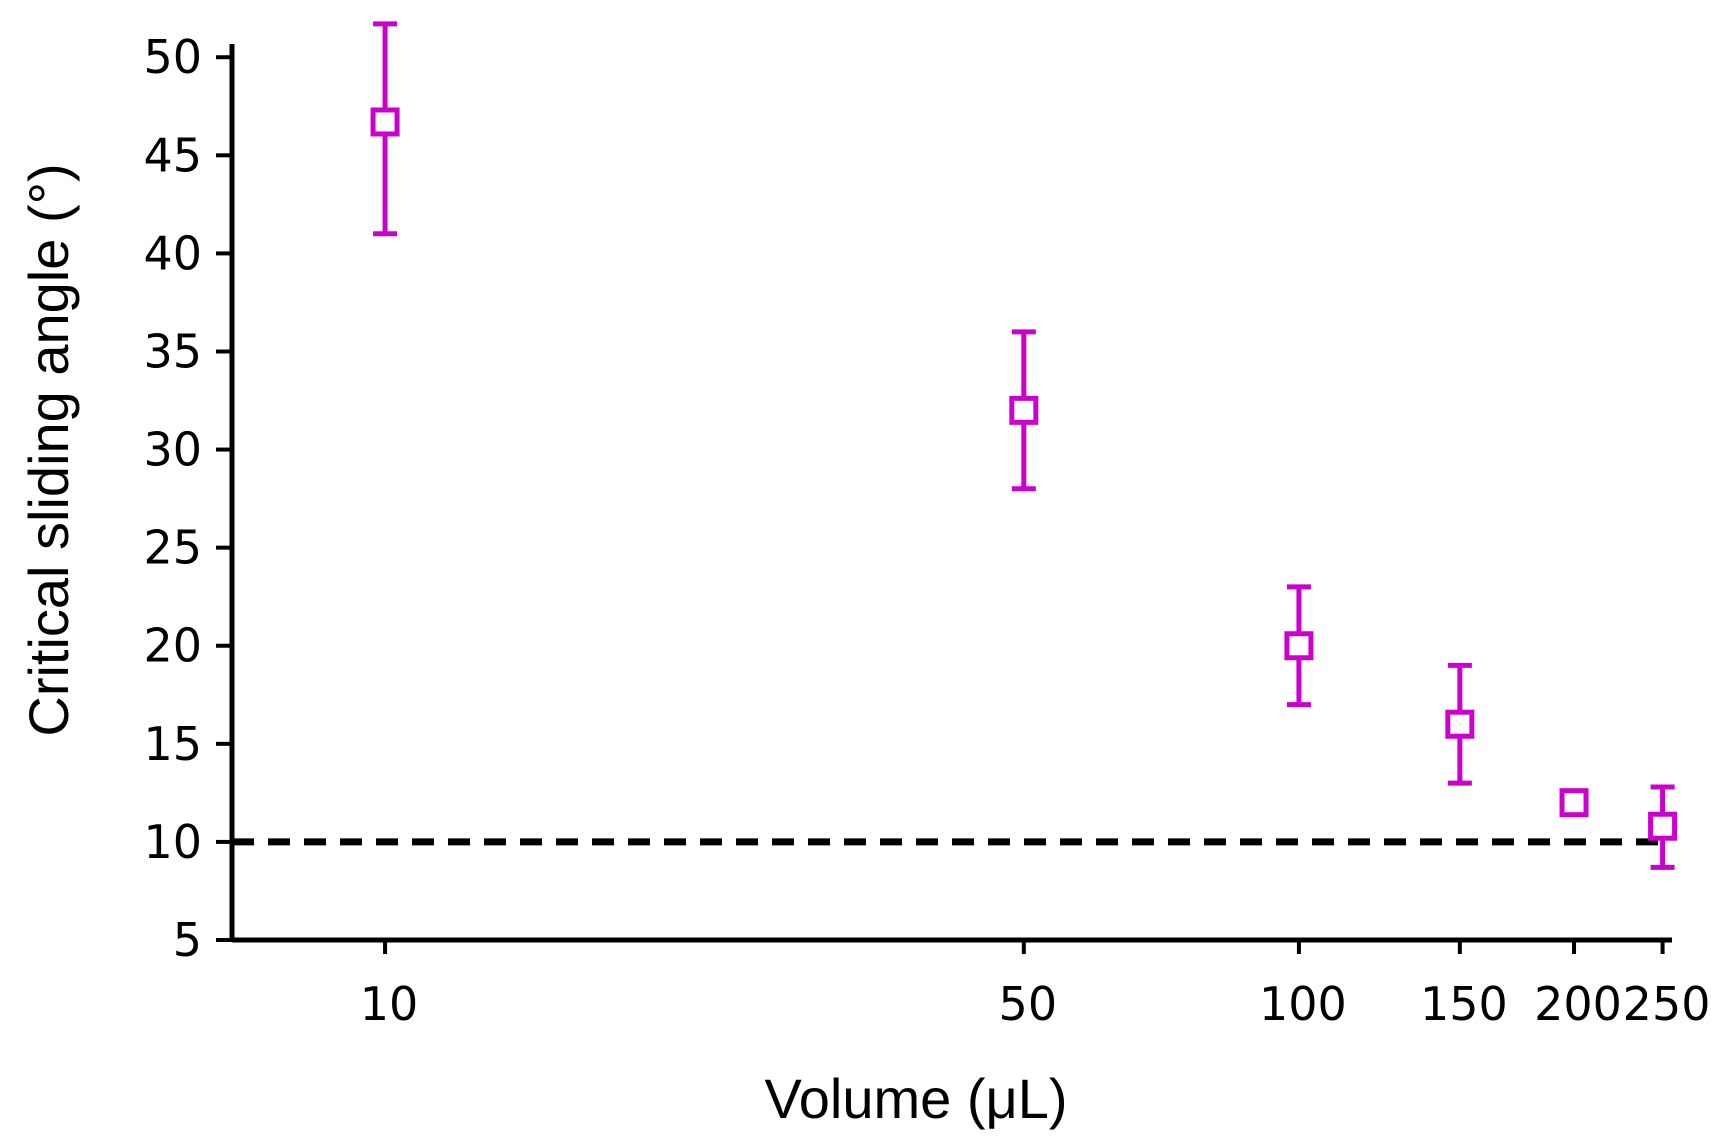 This screenshot has width=1711, height=1146. Describe the element at coordinates (172, 450) in the screenshot. I see `y-tick-label: 30` at that location.